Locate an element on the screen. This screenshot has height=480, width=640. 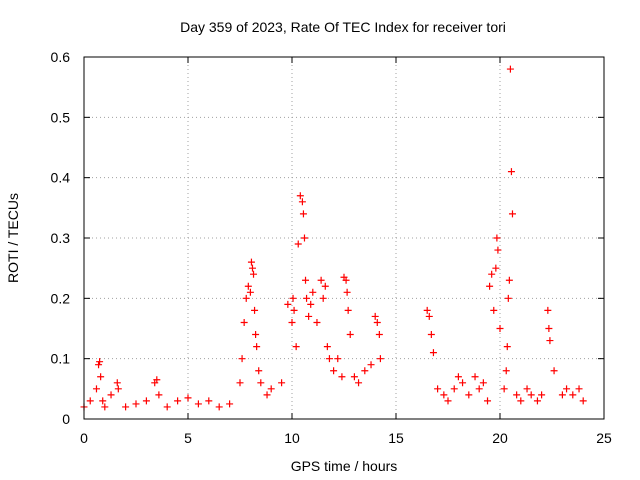
y-tick-label: 0.4 is located at coordinates (61, 178).